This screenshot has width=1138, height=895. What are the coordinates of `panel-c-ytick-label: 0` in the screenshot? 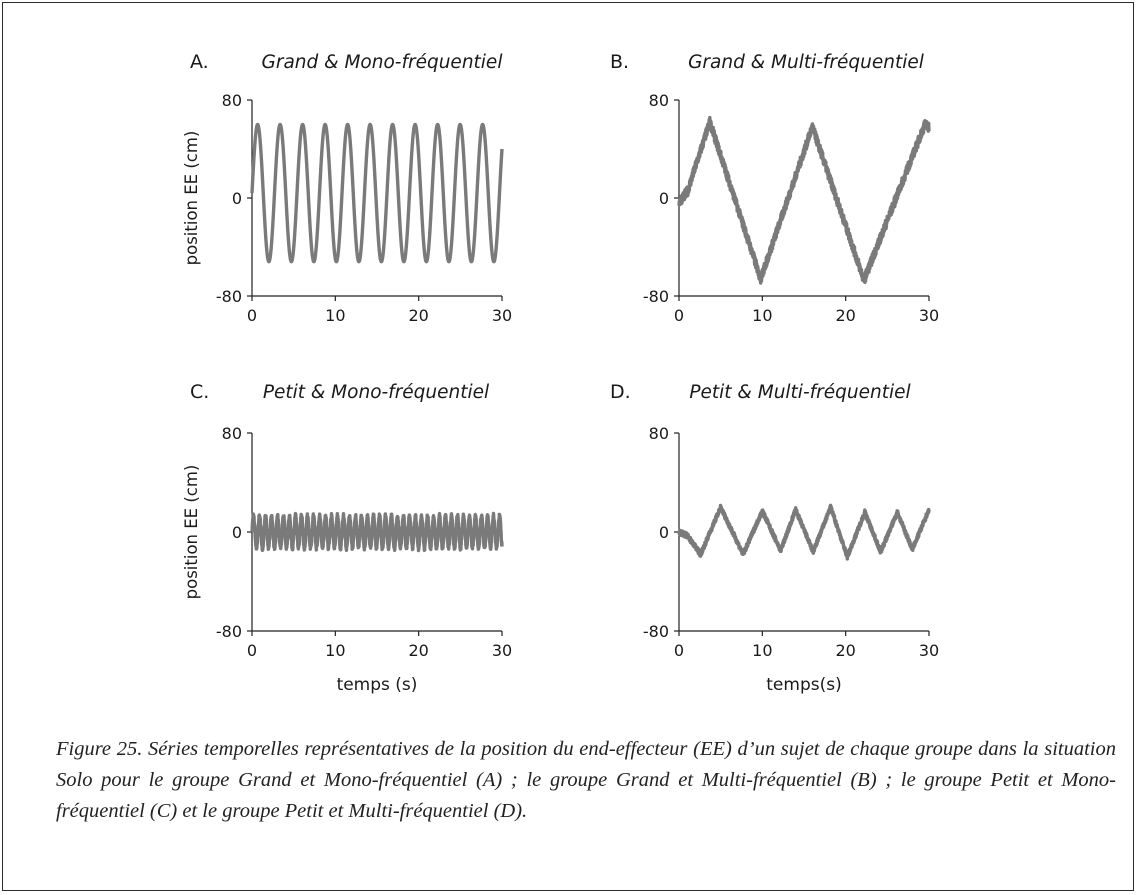 It's located at (237, 532).